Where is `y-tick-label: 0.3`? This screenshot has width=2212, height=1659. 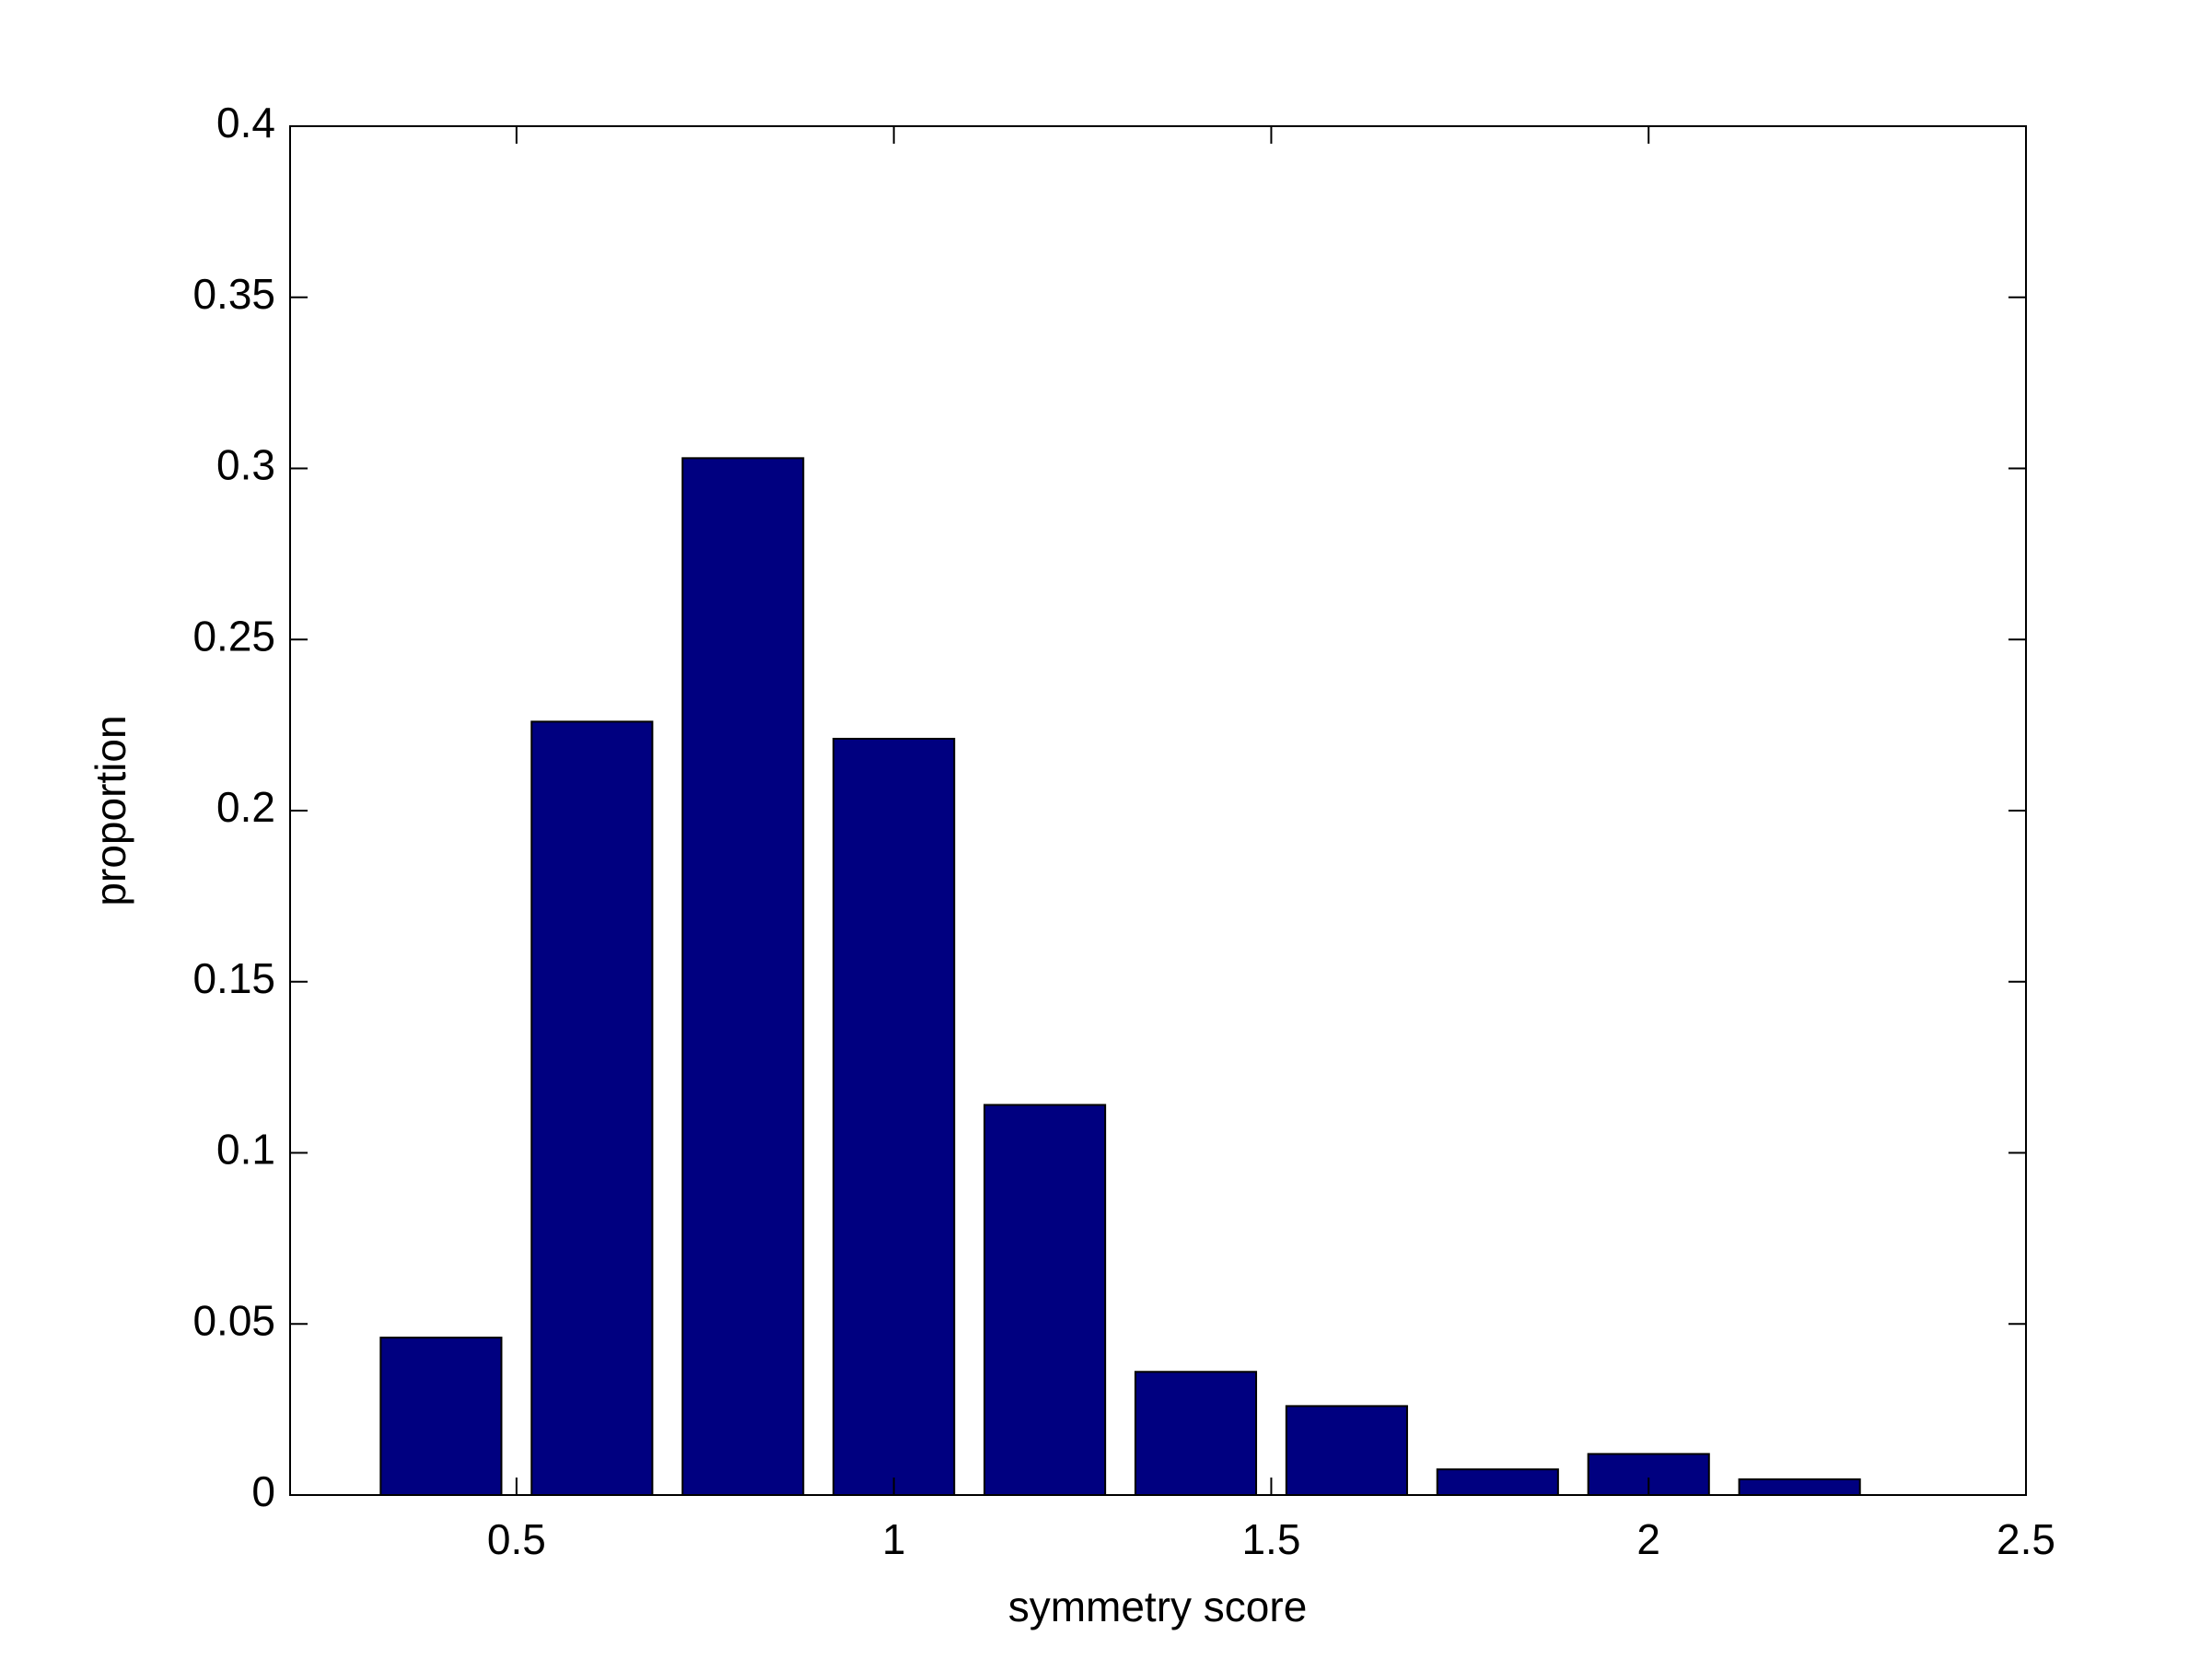
y-tick-label: 0.3 is located at coordinates (246, 465).